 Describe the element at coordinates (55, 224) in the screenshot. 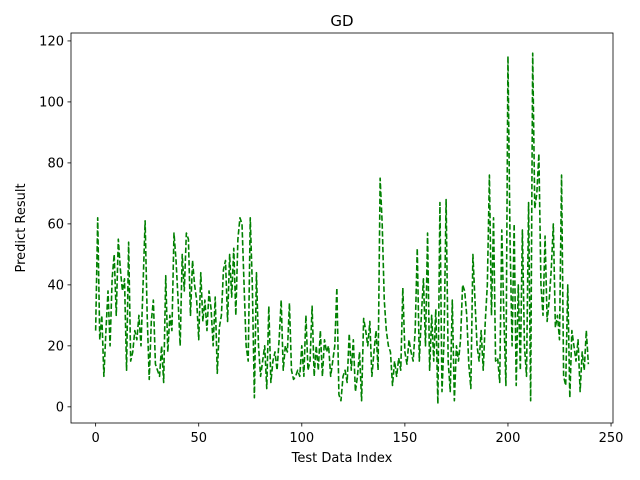

I see `y-tick-label: 60` at that location.